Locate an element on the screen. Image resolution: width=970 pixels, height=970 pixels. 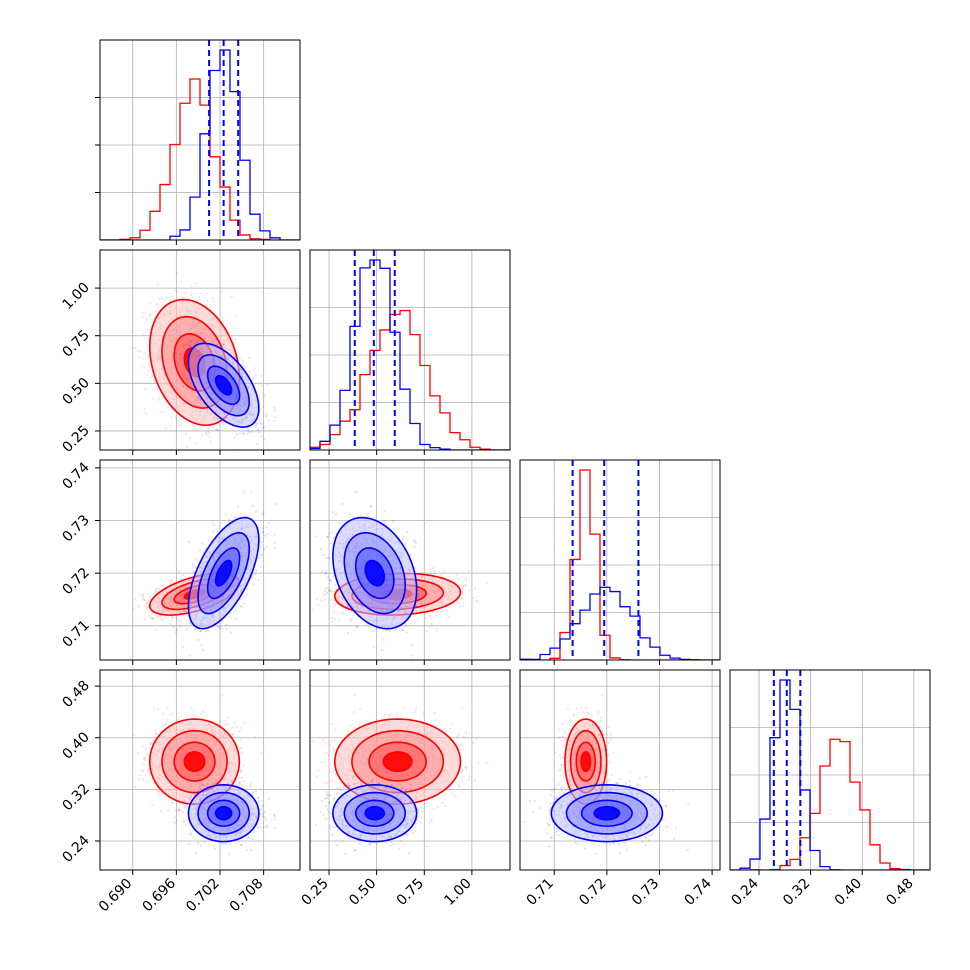
panel-frame is located at coordinates (410, 350).